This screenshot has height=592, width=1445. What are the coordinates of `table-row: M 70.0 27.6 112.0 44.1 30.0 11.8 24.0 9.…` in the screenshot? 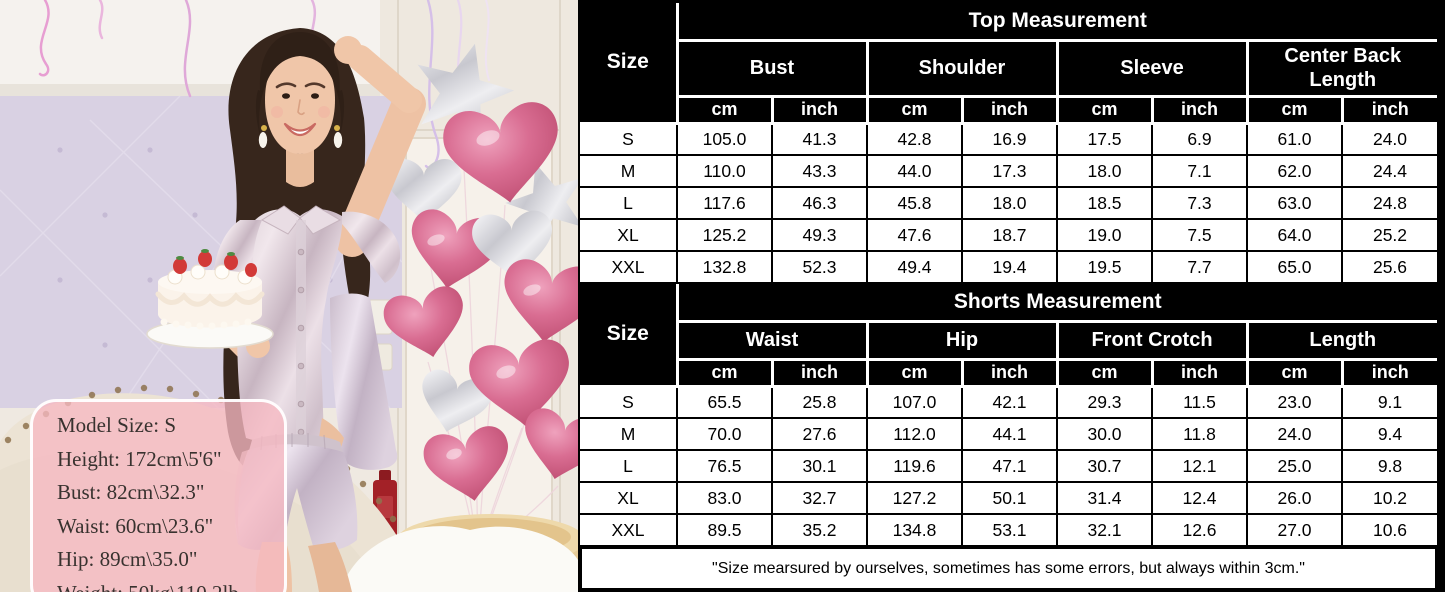 It's located at (1008, 434).